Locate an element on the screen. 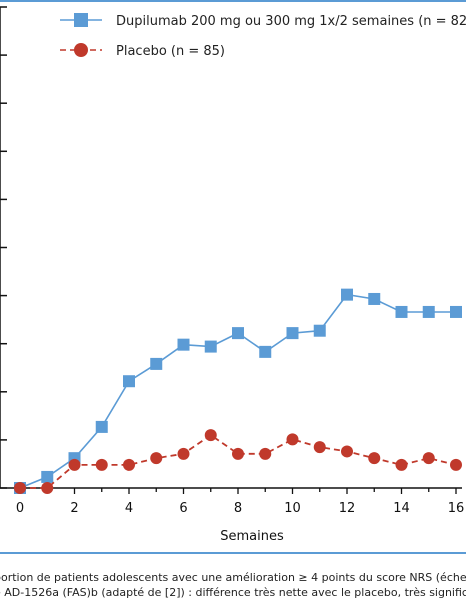  top-rule is located at coordinates (233, 1).